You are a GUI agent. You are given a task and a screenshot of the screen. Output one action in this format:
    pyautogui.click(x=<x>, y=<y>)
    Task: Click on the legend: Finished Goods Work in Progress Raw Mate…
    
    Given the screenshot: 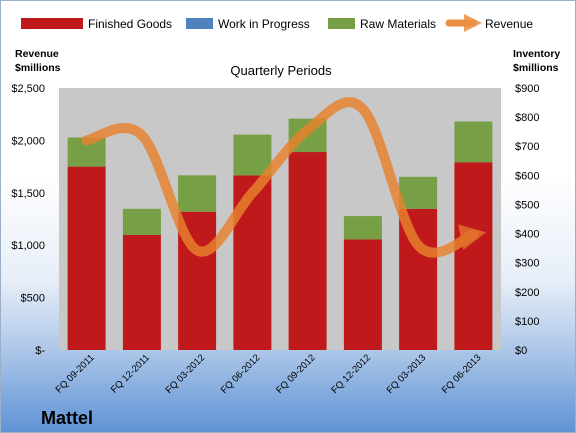 What is the action you would take?
    pyautogui.click(x=277, y=23)
    